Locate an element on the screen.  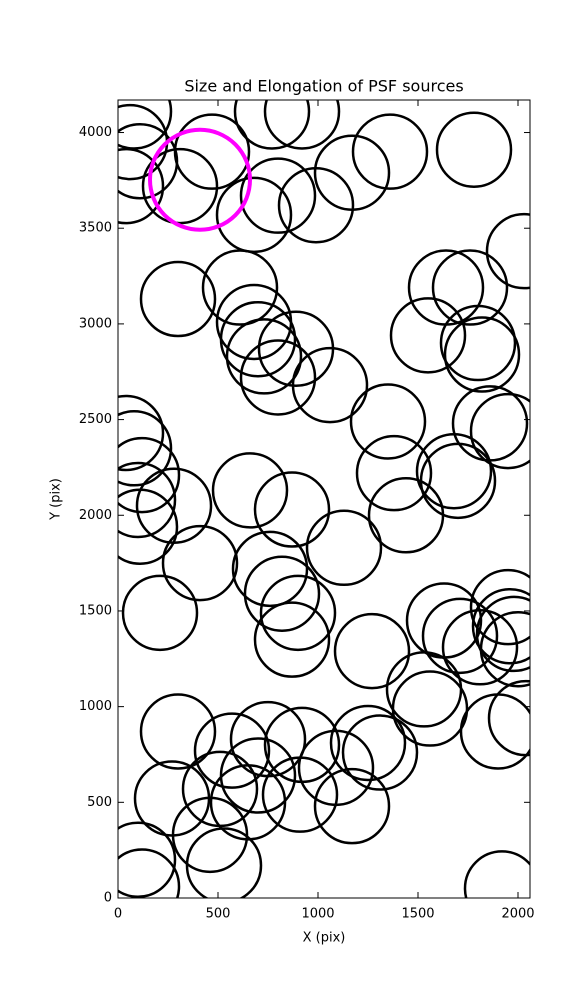
y-tick-label: 2000 is located at coordinates (95, 515).